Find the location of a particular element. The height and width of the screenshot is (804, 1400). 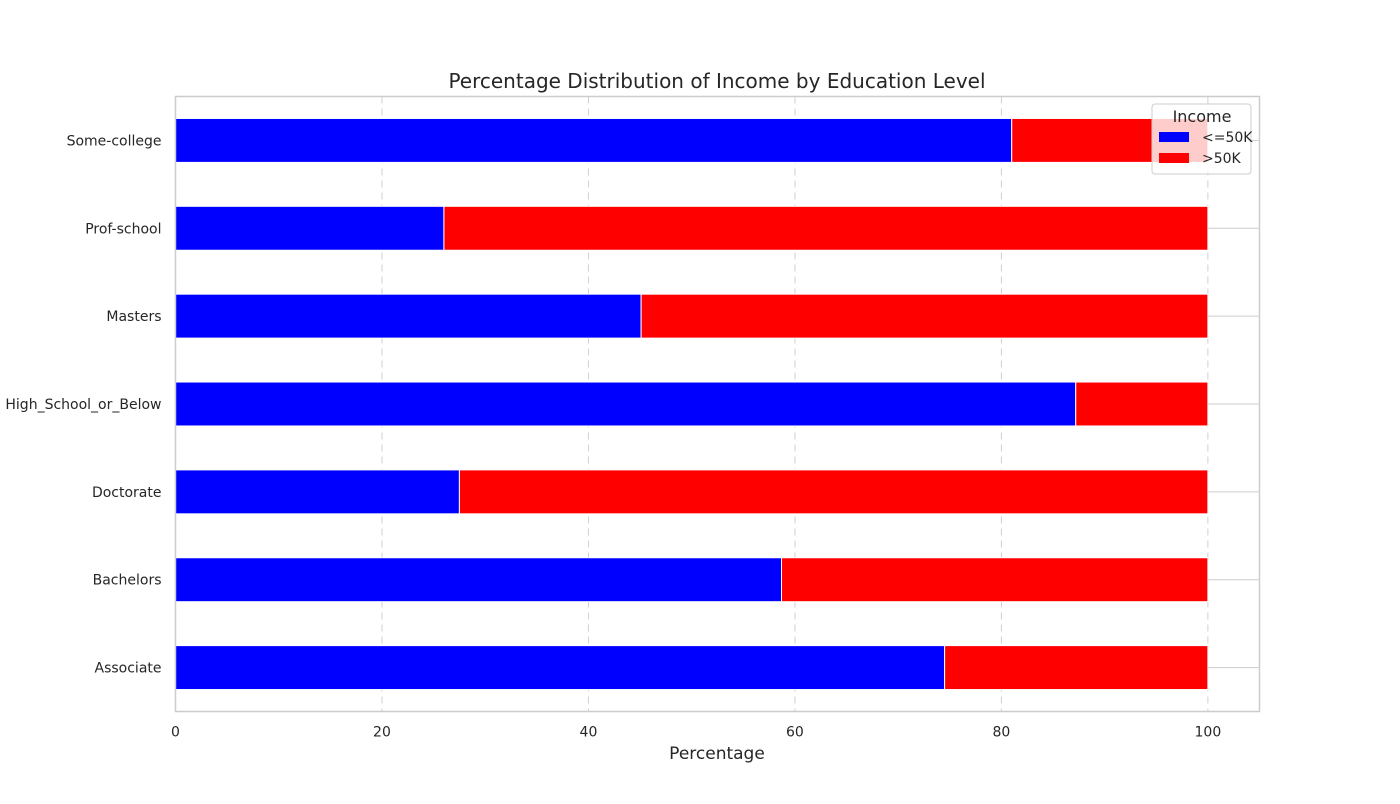

legend-label: <=50K is located at coordinates (1227, 138).